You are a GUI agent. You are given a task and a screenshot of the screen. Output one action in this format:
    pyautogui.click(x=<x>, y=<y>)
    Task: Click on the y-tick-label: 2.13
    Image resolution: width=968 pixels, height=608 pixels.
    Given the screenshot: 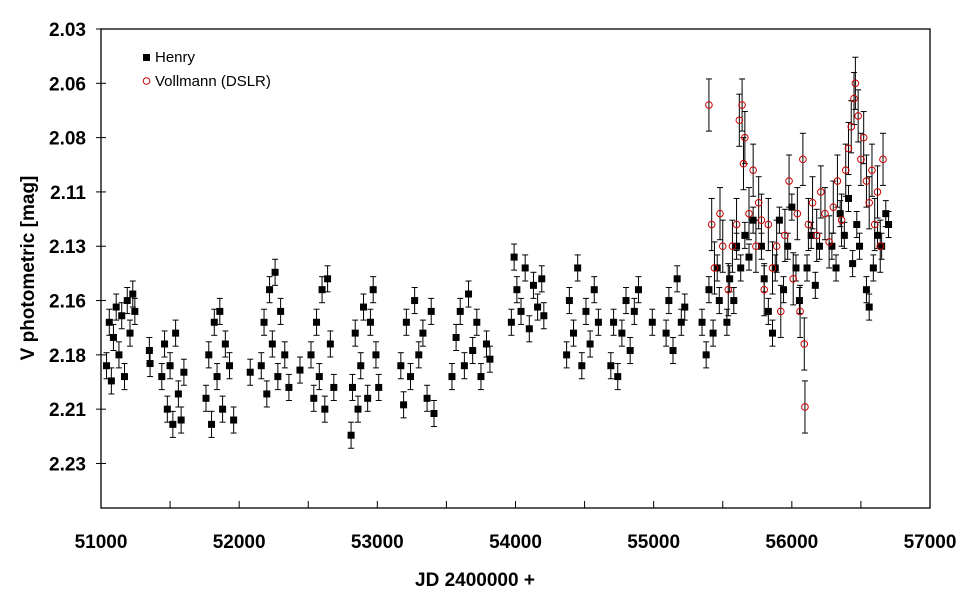 What is the action you would take?
    pyautogui.click(x=67, y=247)
    